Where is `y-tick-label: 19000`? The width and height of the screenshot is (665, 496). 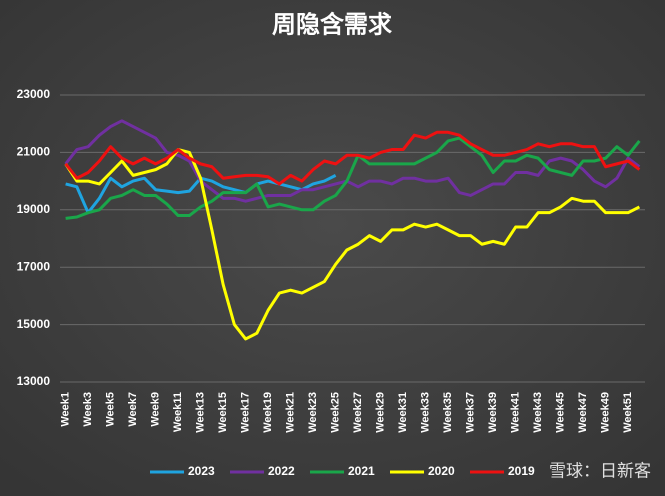
y-tick-label: 19000 is located at coordinates (34, 209).